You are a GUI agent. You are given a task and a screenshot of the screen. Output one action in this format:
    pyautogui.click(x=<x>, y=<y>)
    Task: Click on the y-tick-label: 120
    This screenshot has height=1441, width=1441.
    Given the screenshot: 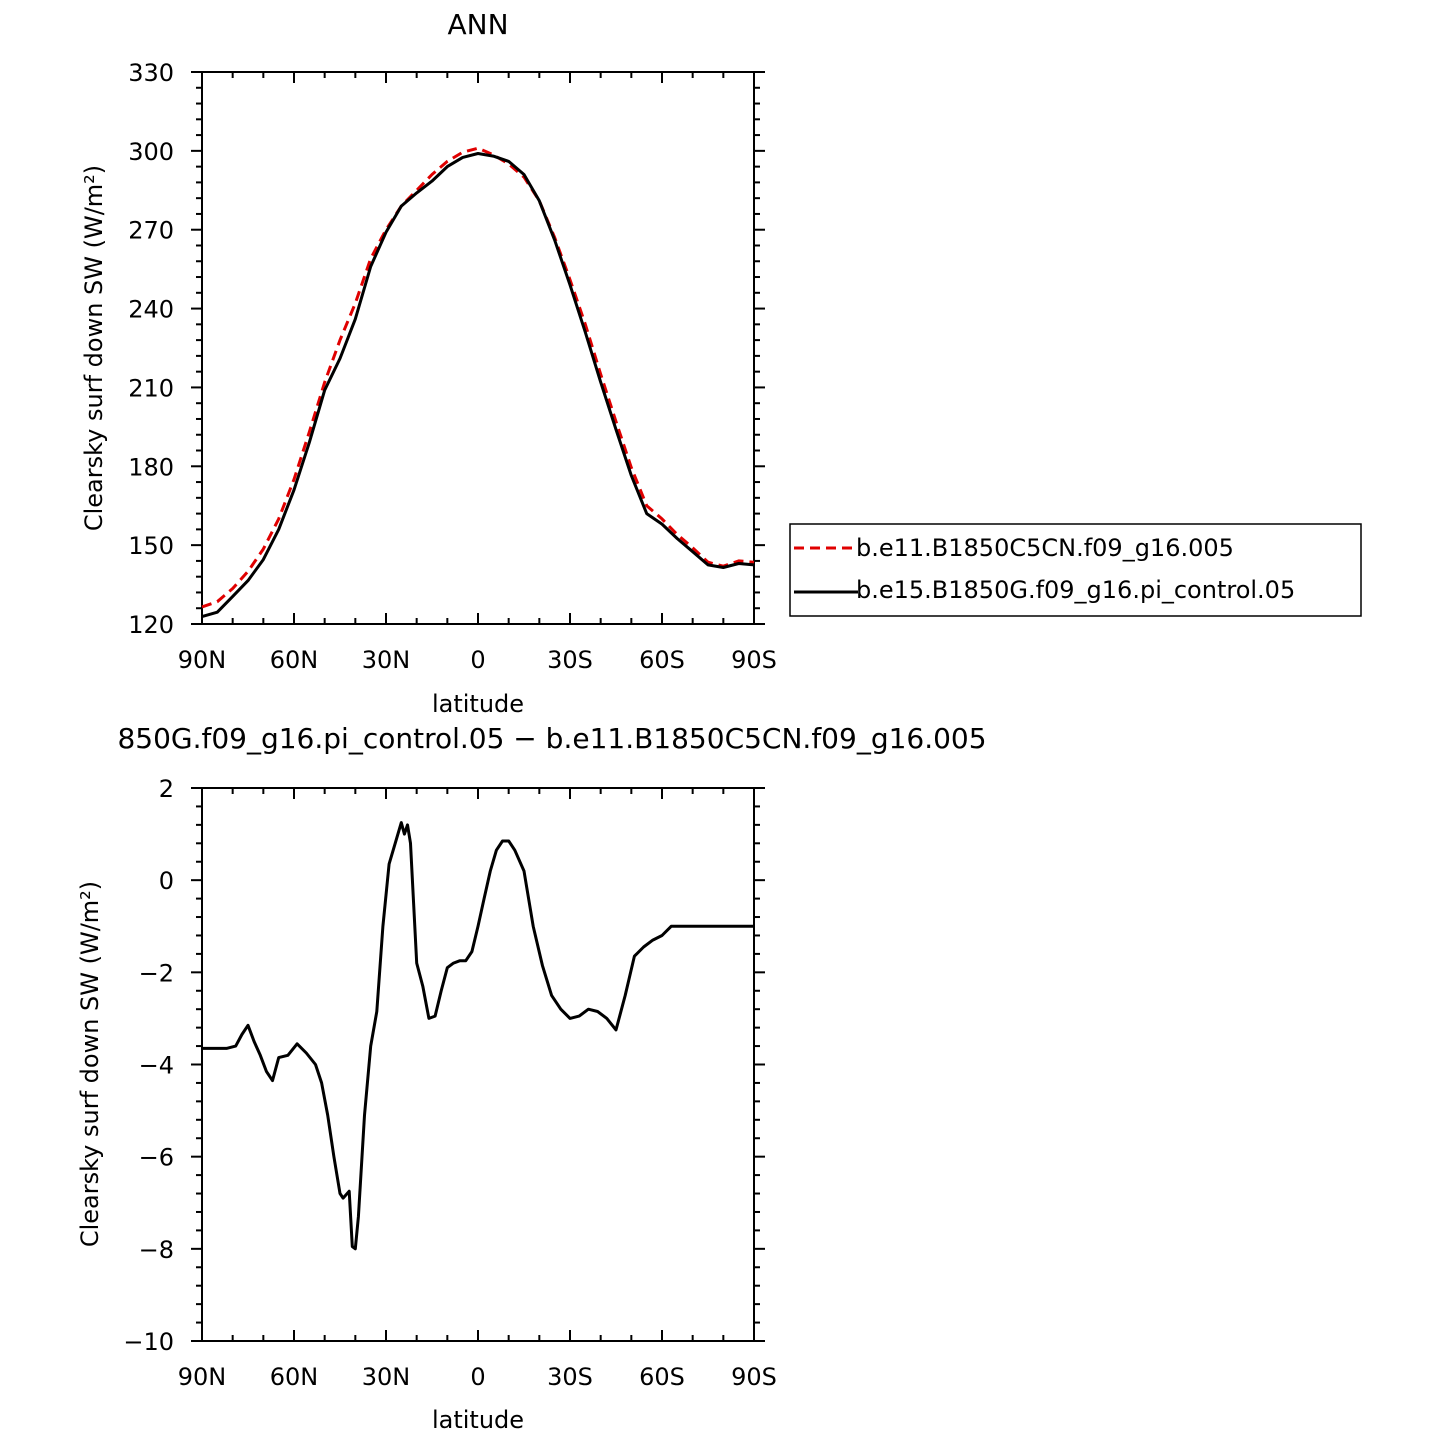 What is the action you would take?
    pyautogui.click(x=151, y=625)
    